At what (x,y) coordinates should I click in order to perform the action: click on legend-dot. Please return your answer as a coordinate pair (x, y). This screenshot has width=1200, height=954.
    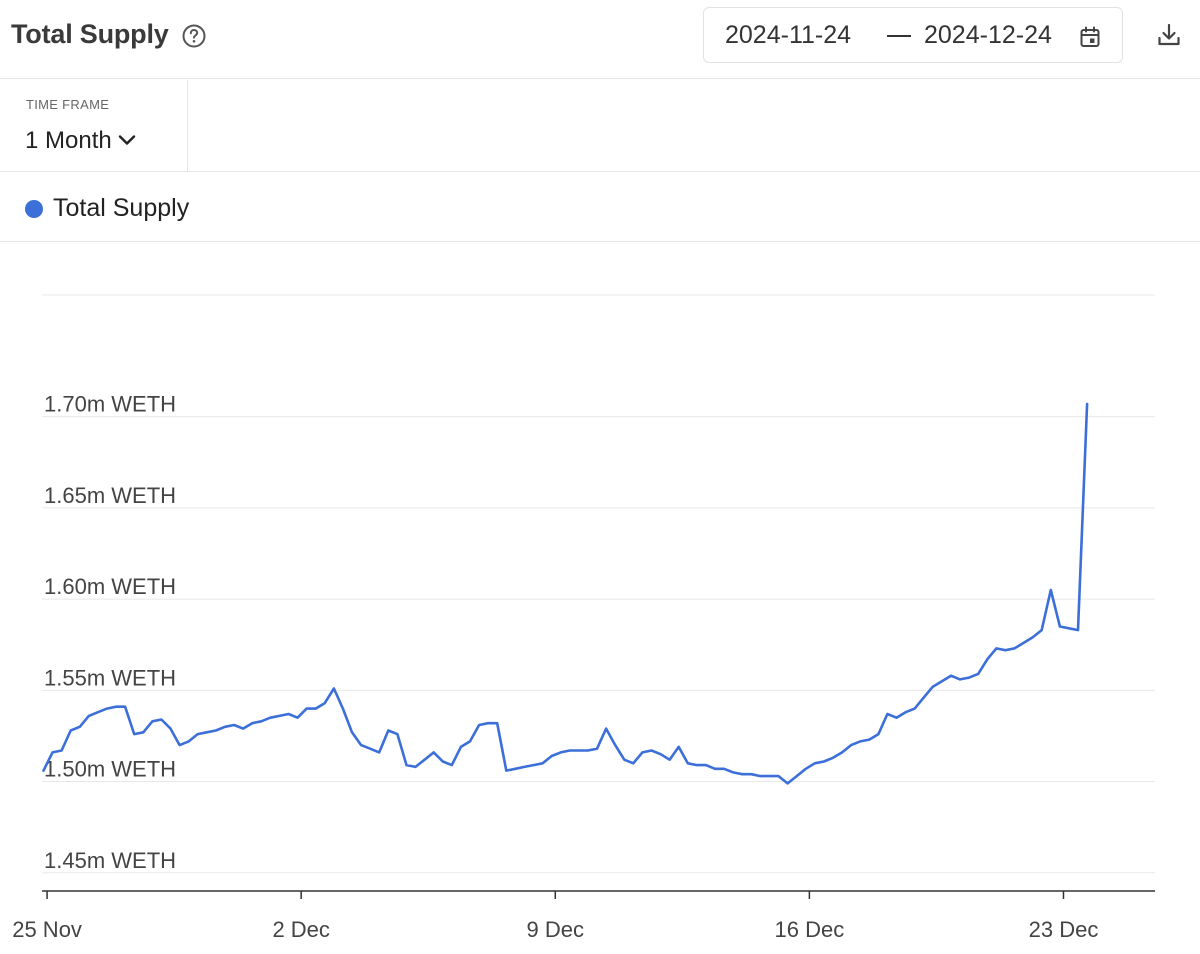
    Looking at the image, I should click on (34, 209).